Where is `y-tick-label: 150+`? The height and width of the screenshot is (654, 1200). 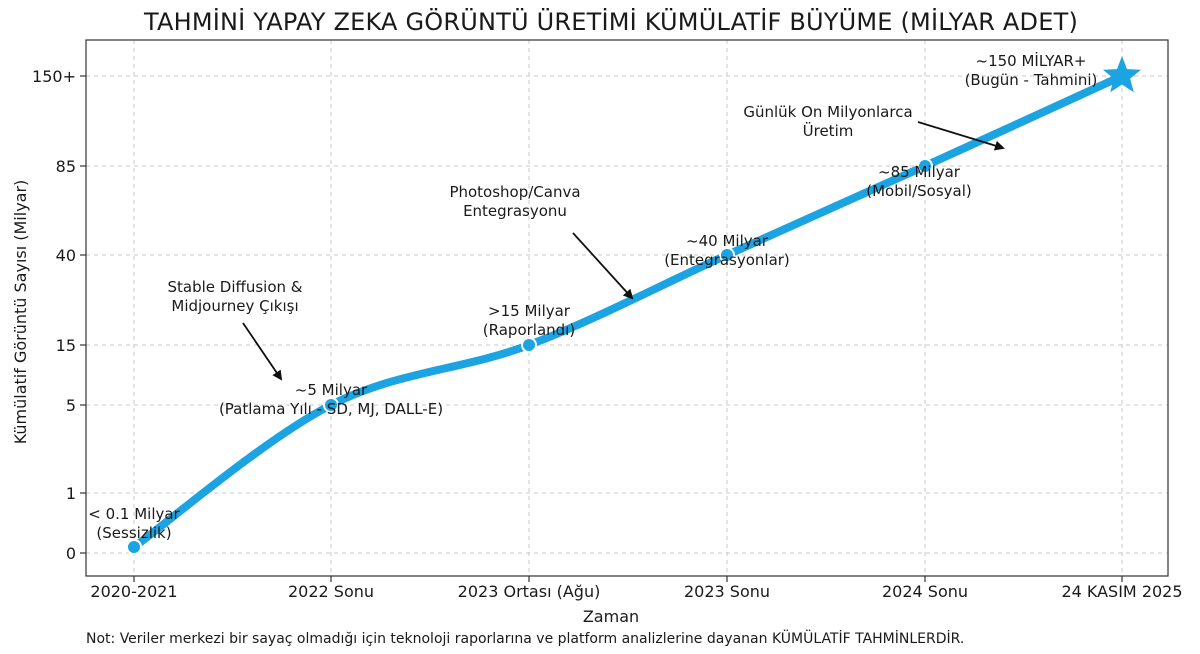 y-tick-label: 150+ is located at coordinates (54, 76).